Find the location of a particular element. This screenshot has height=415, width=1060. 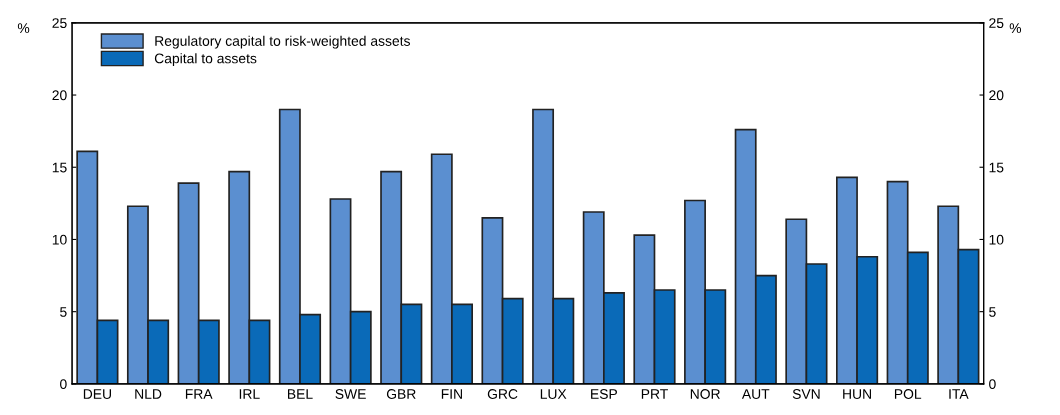

x-tick-label: DEU is located at coordinates (97, 394).